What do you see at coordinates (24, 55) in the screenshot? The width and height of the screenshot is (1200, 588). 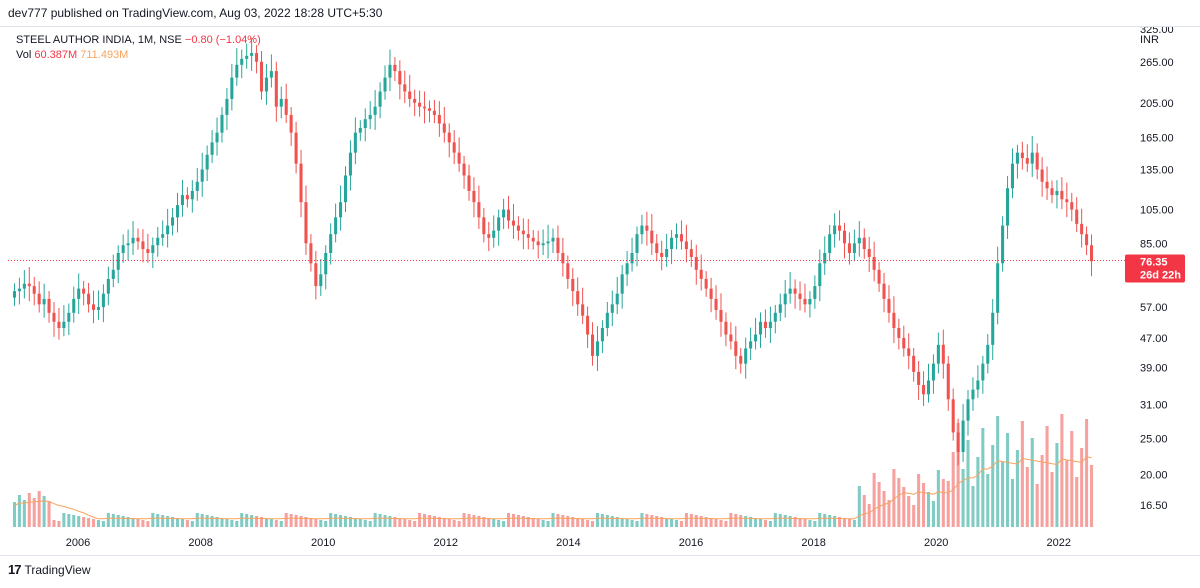 I see `volume-label: Vol` at bounding box center [24, 55].